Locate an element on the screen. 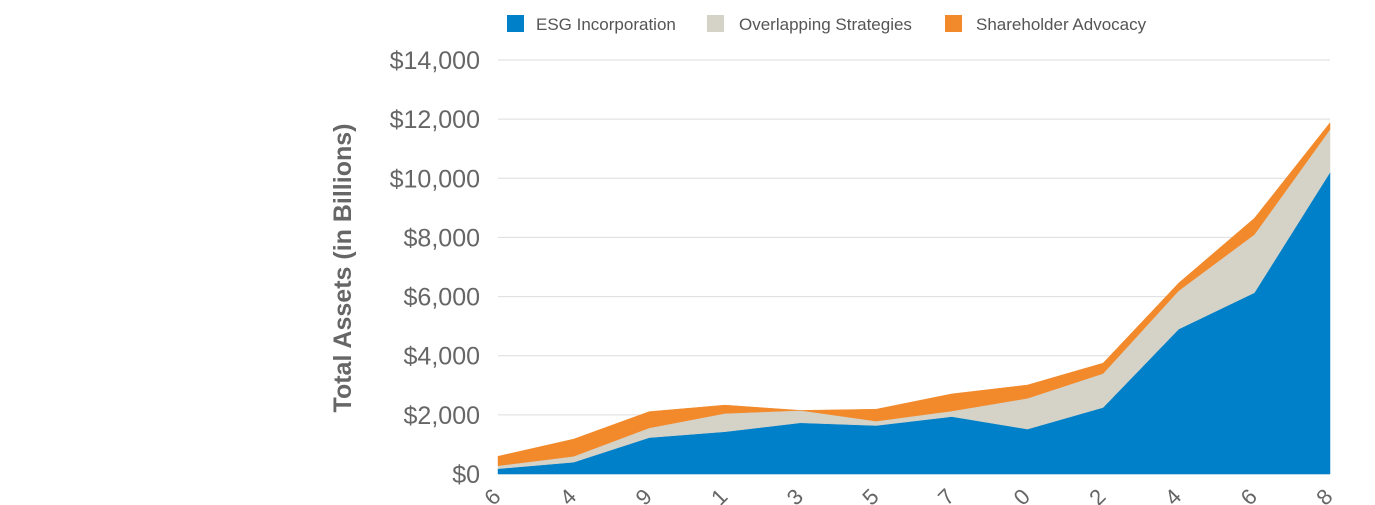 Image resolution: width=1375 pixels, height=505 pixels. x-tick-label: 5 is located at coordinates (870, 494).